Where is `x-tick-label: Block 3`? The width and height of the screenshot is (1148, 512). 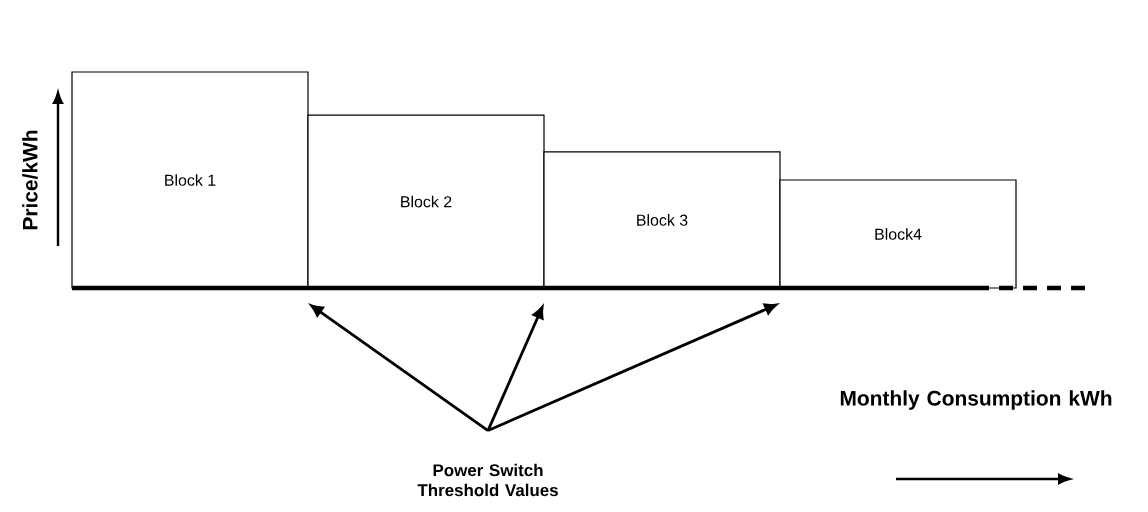
x-tick-label: Block 3 is located at coordinates (662, 220).